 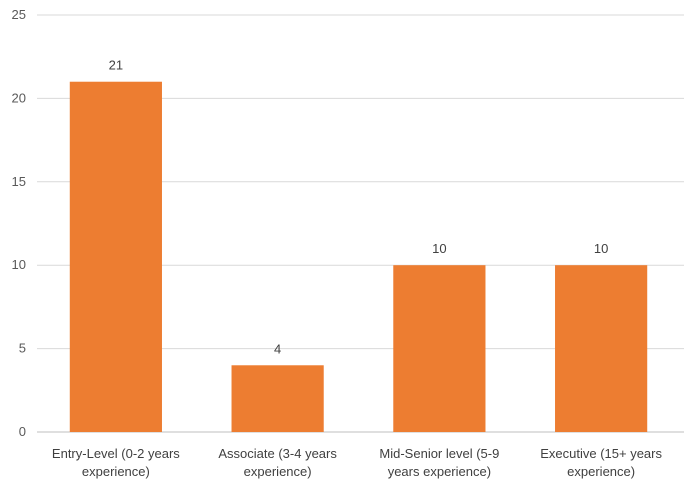 I want to click on category-label-2-line-1: years experience), so click(x=439, y=471).